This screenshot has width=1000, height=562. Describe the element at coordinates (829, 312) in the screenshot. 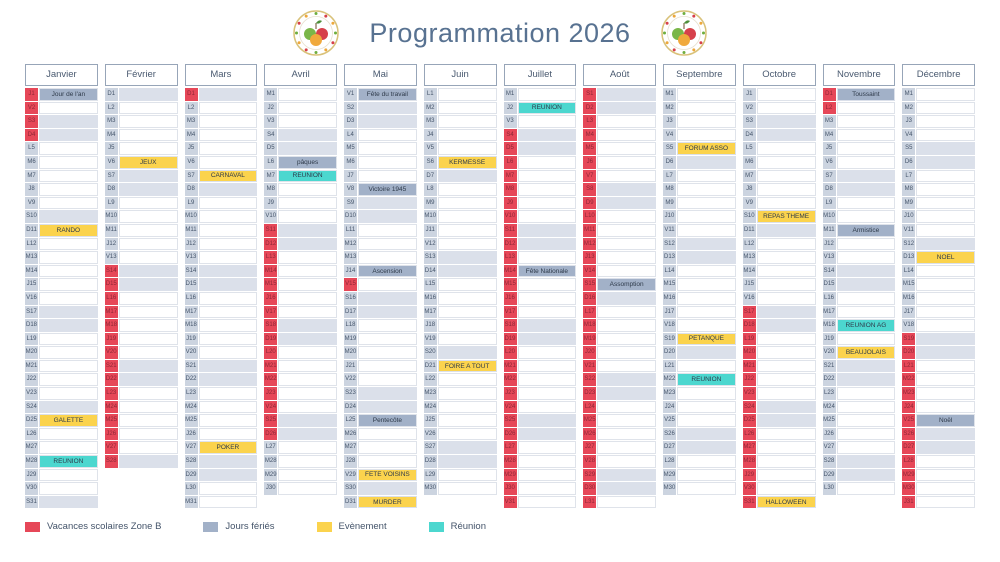

I see `day-label: M17` at that location.